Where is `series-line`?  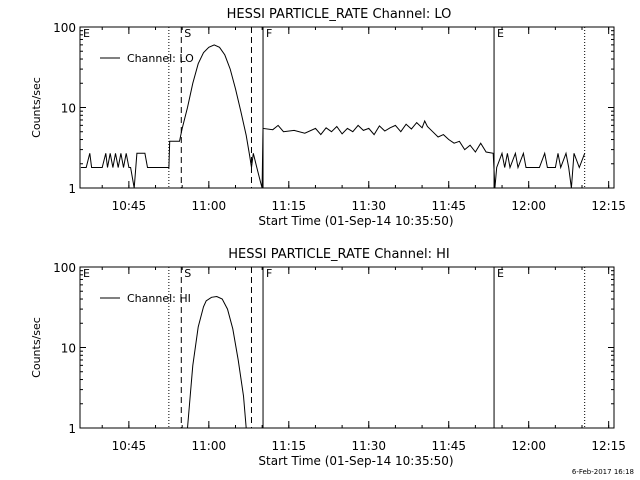 series-line is located at coordinates (217, 362).